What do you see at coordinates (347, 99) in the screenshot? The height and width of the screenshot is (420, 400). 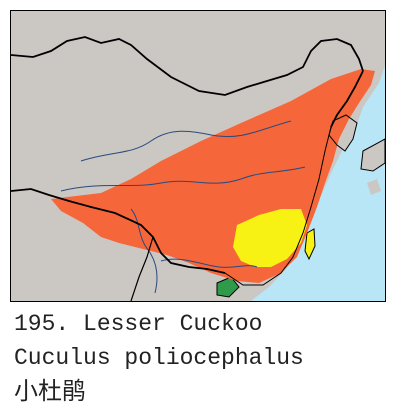 I see `border-northeast` at bounding box center [347, 99].